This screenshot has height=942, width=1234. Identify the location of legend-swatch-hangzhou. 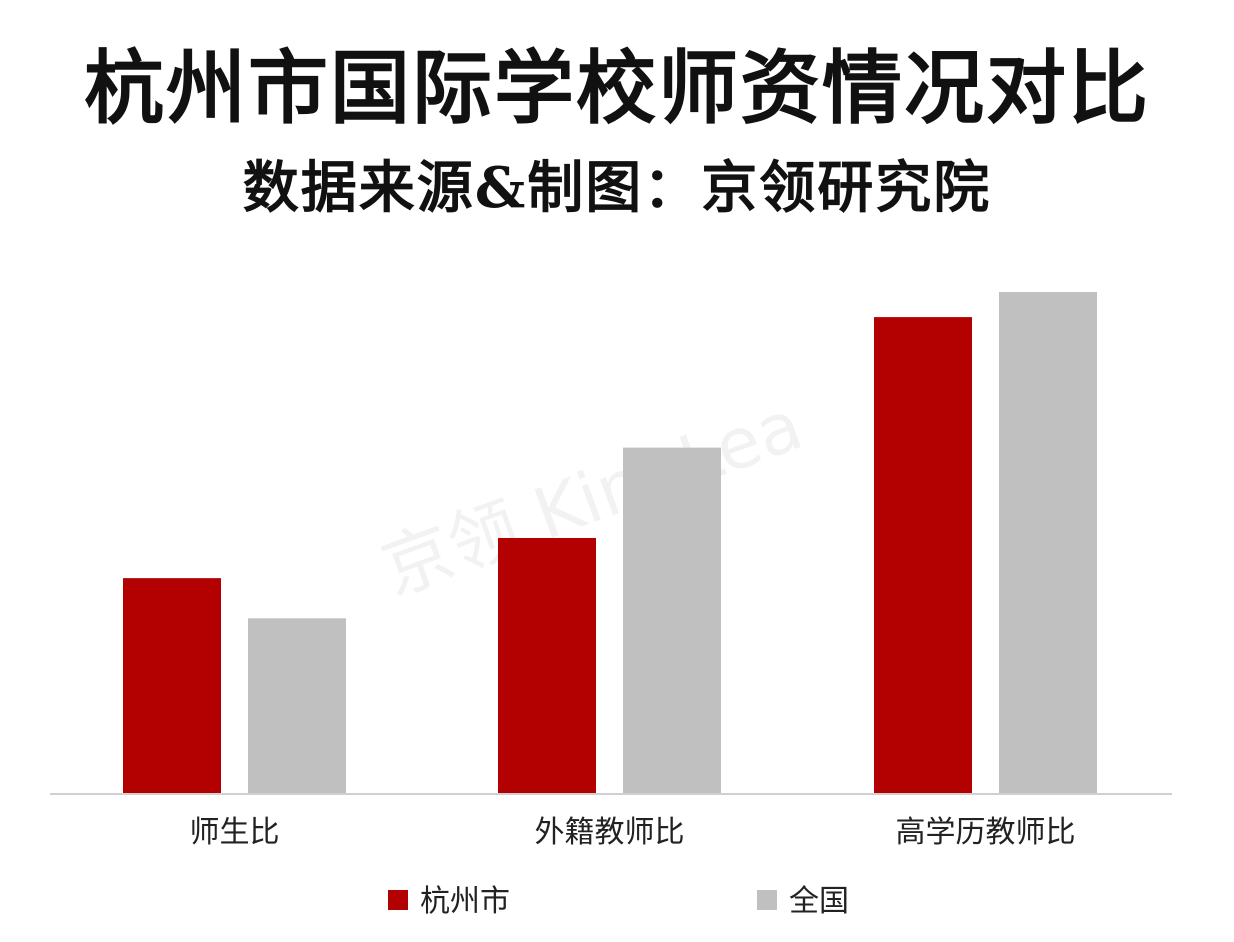
(398, 900).